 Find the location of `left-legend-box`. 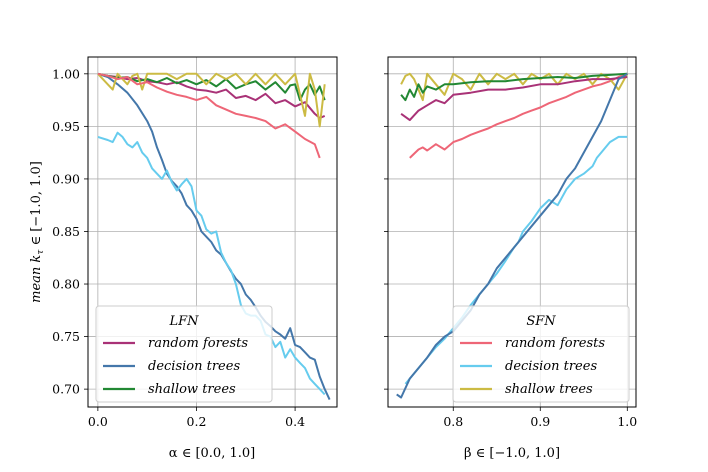

left-legend-box is located at coordinates (184, 354).